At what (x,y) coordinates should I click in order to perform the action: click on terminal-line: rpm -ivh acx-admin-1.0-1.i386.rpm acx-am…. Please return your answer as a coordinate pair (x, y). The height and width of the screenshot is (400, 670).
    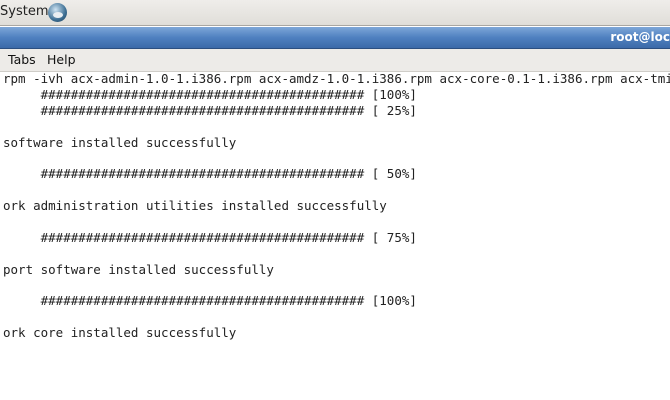
    Looking at the image, I should click on (336, 78).